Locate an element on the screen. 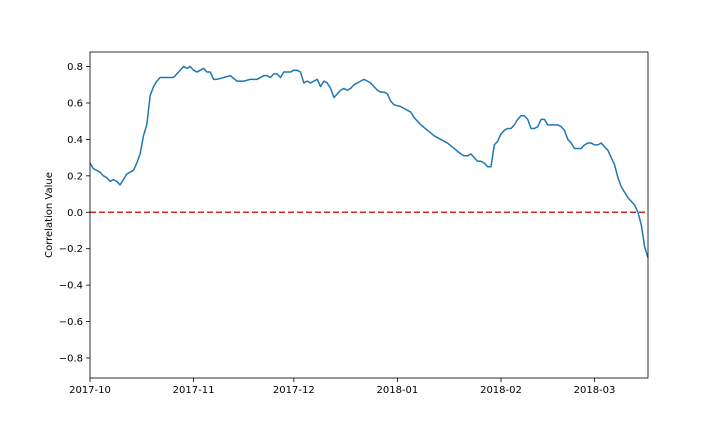 This screenshot has width=720, height=432. y-tick-label: −0.8 is located at coordinates (71, 358).